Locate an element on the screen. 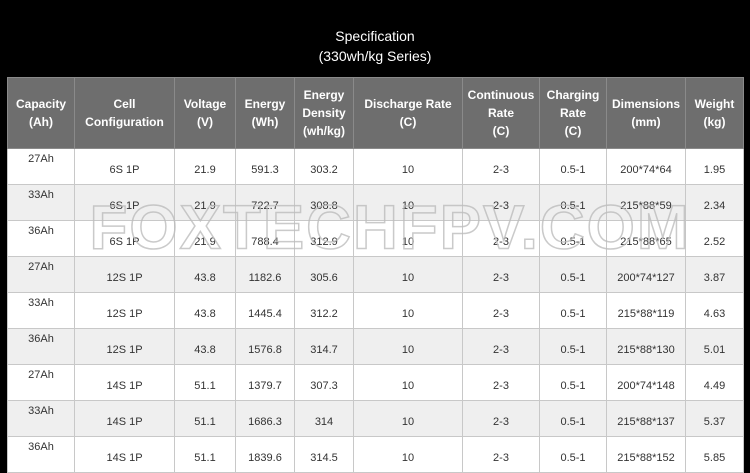 This screenshot has height=473, width=750. table-cell: 1839.6 is located at coordinates (265, 454).